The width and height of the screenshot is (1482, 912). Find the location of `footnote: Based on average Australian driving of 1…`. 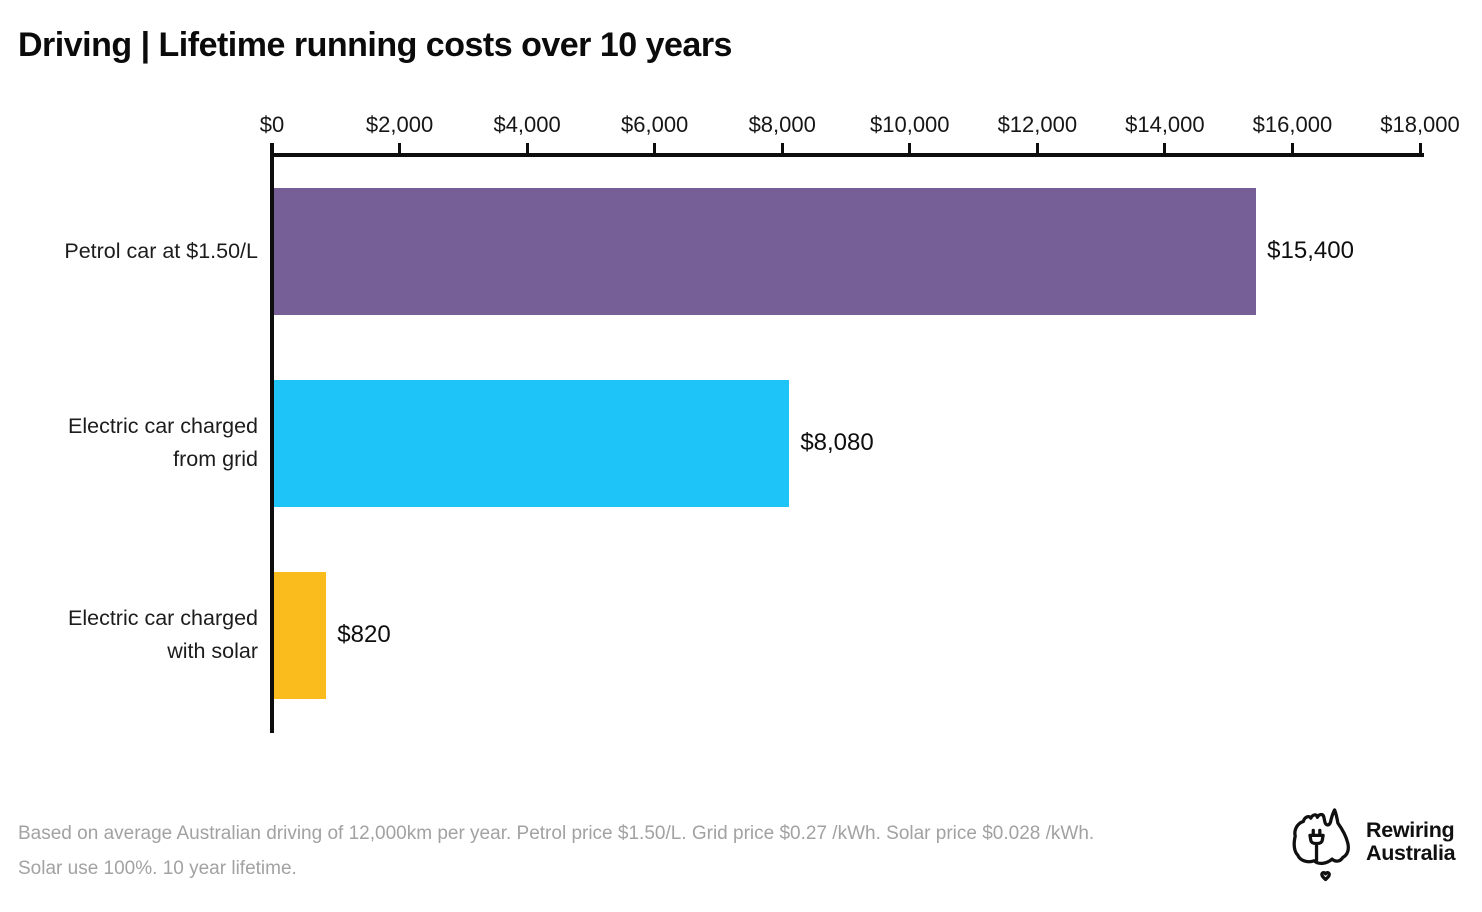

footnote: Based on average Australian driving of 1… is located at coordinates (556, 851).